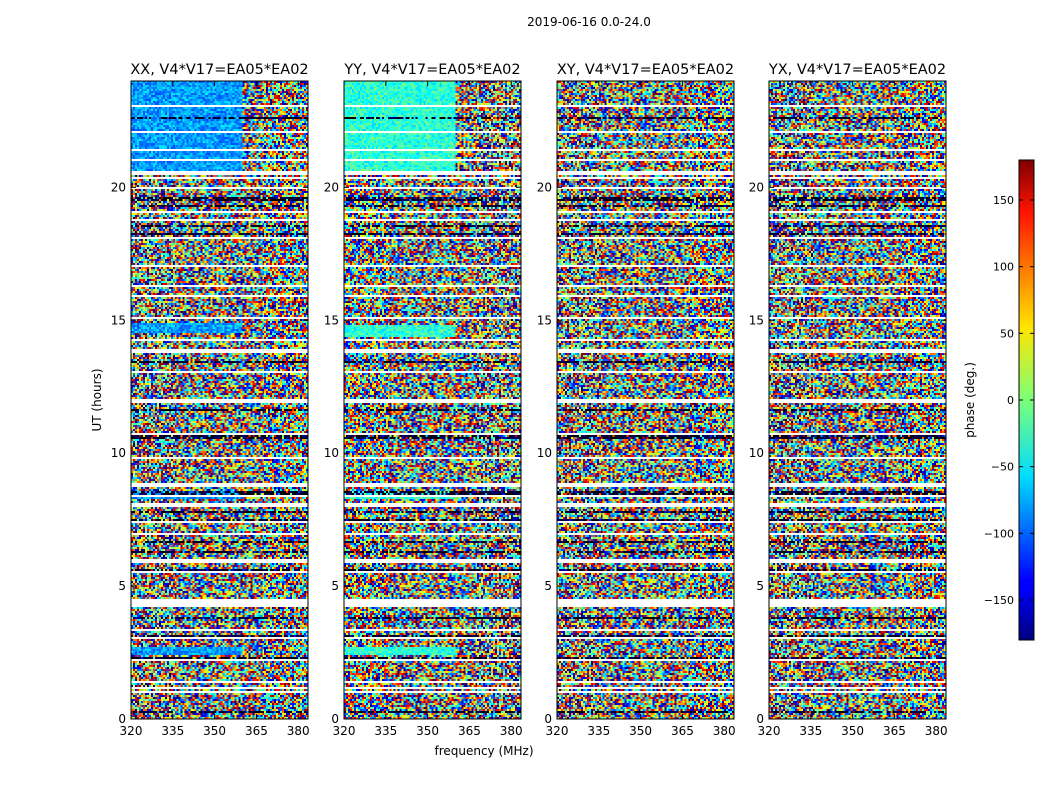 The image size is (1050, 800). I want to click on phase-heatmap-xx, so click(219, 400).